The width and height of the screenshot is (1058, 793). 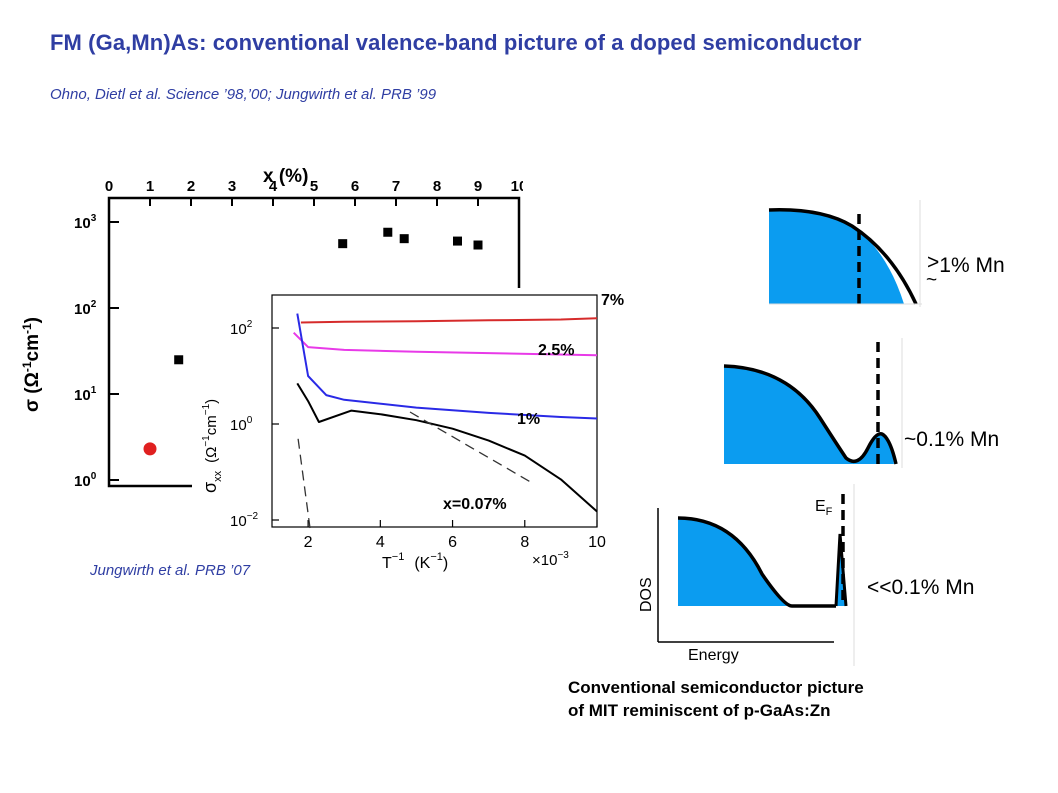 I want to click on mn-label-high: >1% Mn, so click(x=966, y=264).